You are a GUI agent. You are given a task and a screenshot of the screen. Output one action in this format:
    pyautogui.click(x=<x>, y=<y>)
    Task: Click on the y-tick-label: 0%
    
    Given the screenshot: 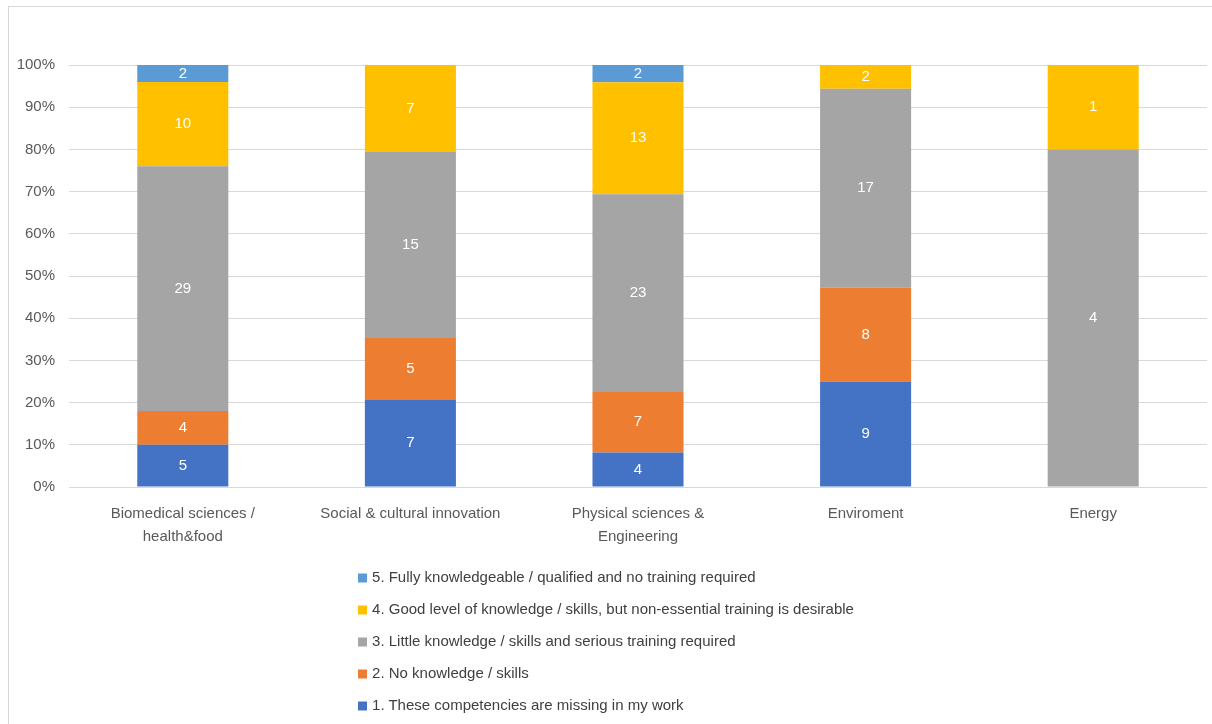 What is the action you would take?
    pyautogui.click(x=44, y=486)
    